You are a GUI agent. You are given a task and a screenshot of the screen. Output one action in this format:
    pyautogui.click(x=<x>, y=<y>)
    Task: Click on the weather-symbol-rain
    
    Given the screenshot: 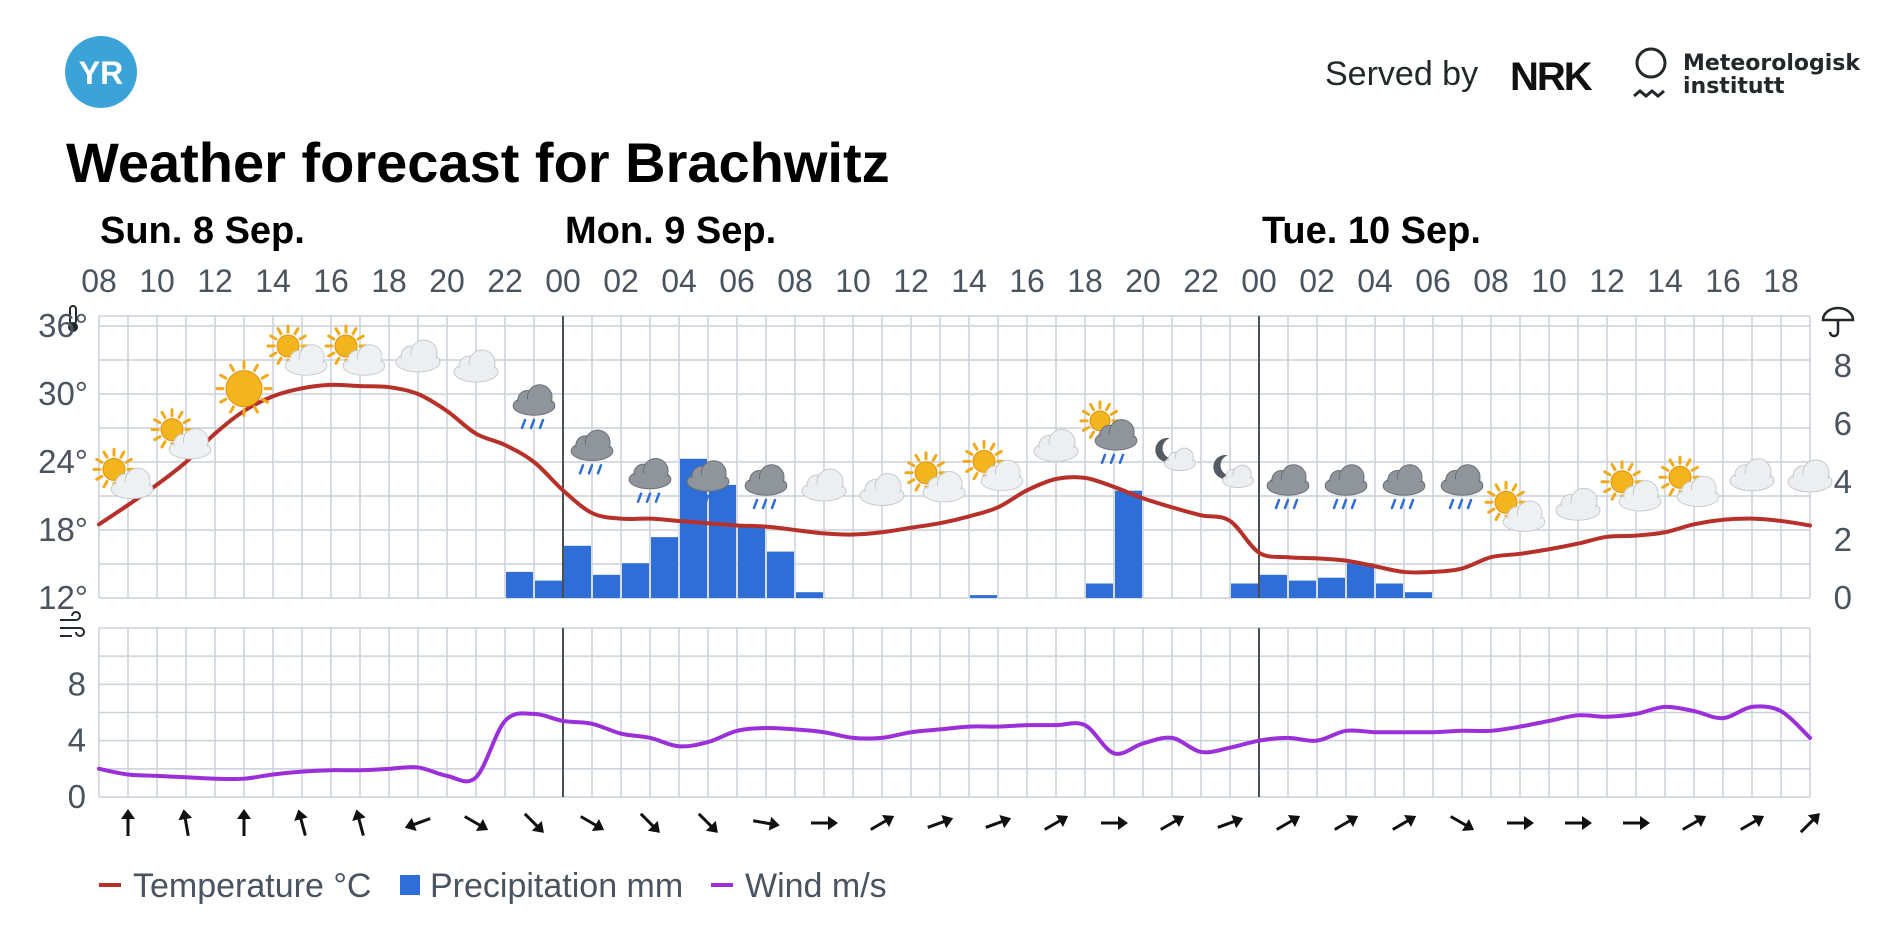 What is the action you would take?
    pyautogui.click(x=1346, y=487)
    